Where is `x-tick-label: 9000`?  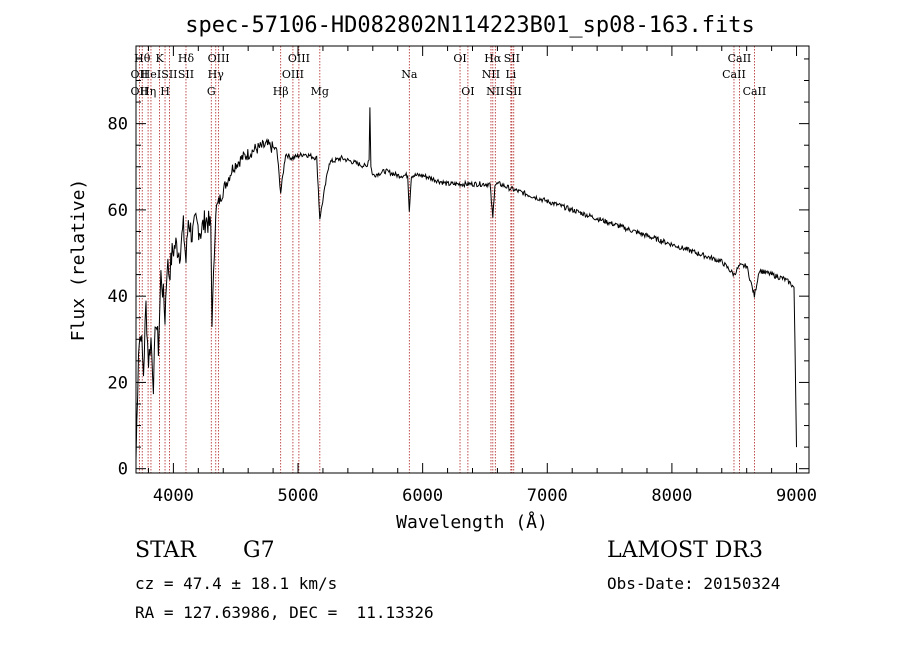
x-tick-label: 9000 is located at coordinates (796, 496).